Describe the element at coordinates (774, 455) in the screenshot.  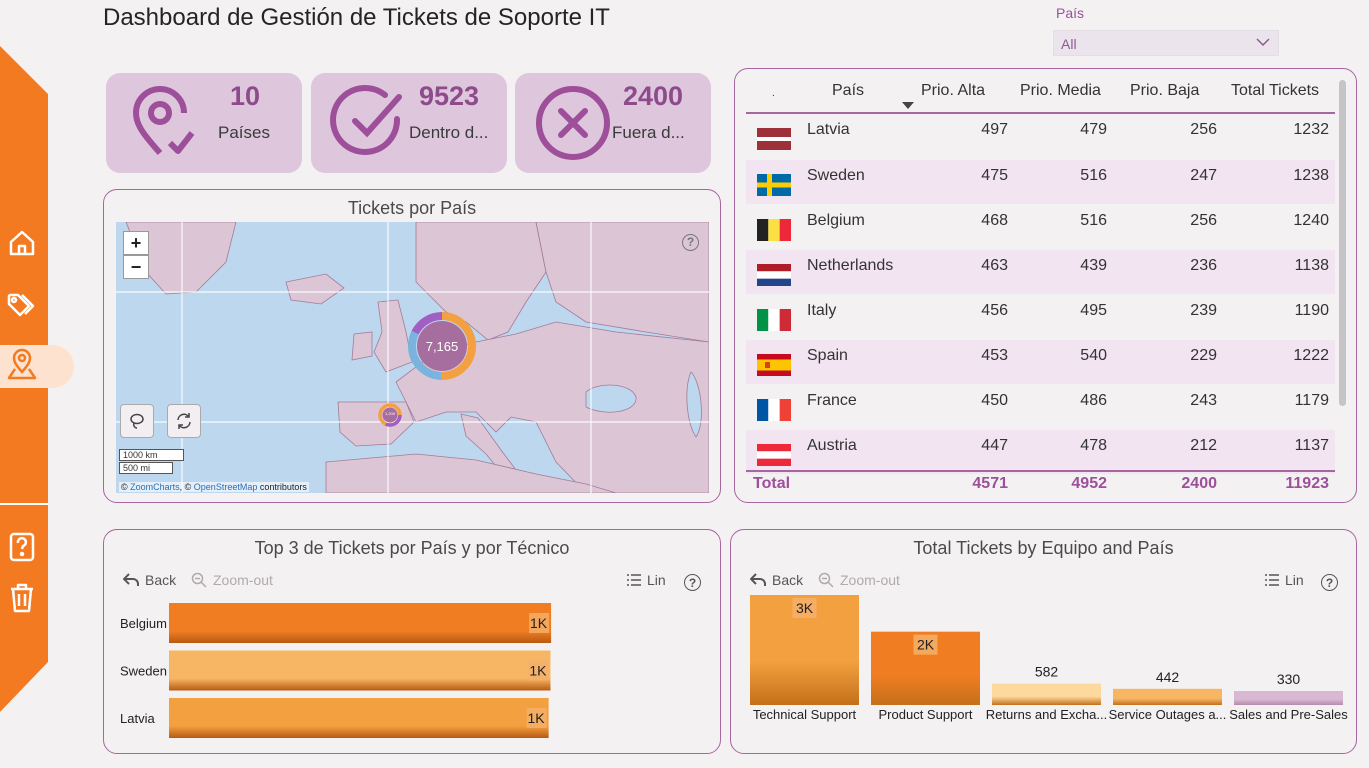
I see `austria-flag-icon` at that location.